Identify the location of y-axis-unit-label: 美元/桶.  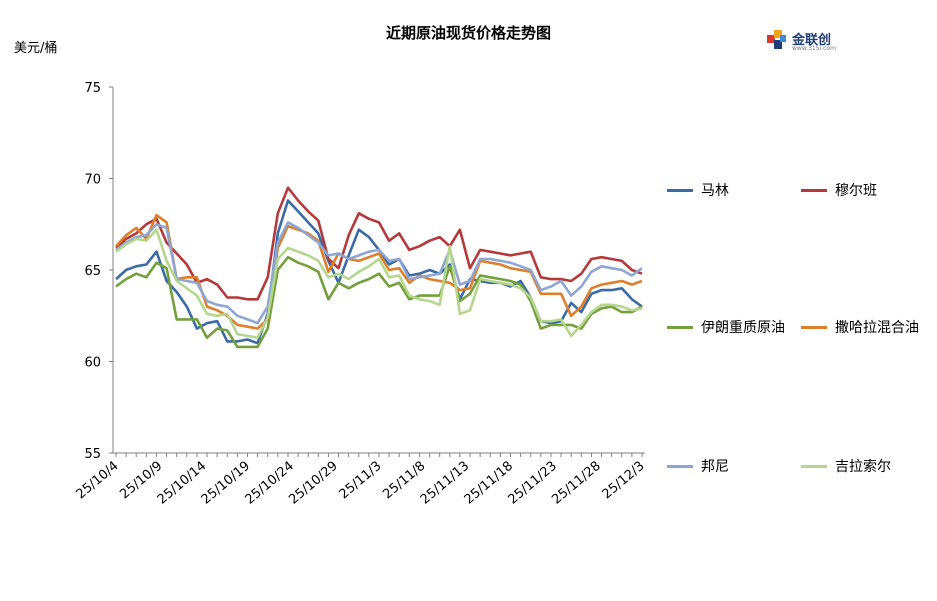
(36, 48).